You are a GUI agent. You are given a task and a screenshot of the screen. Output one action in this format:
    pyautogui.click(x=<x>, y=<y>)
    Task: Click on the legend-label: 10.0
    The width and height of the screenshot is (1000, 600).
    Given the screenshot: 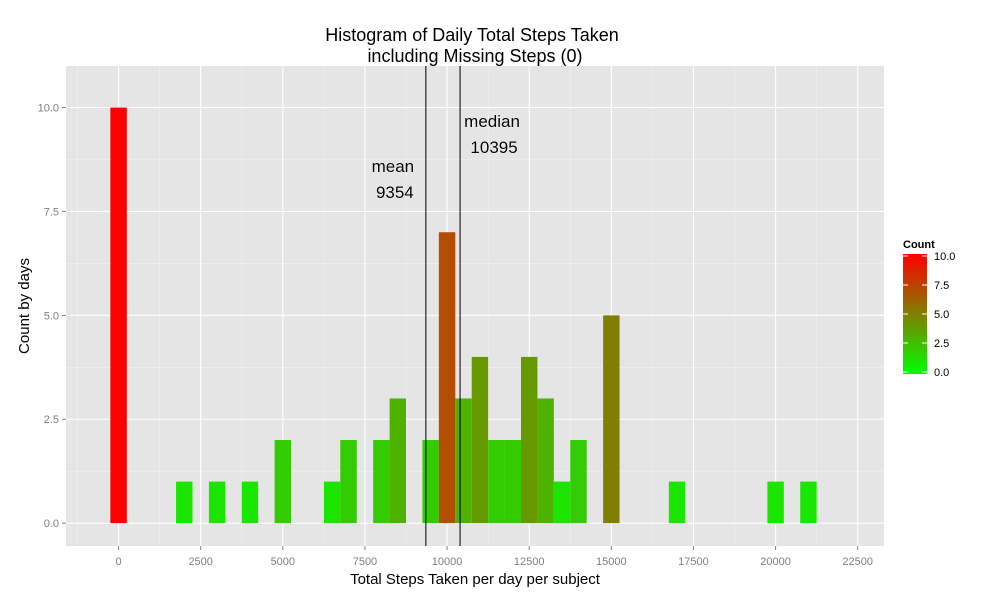 What is the action you would take?
    pyautogui.click(x=944, y=257)
    